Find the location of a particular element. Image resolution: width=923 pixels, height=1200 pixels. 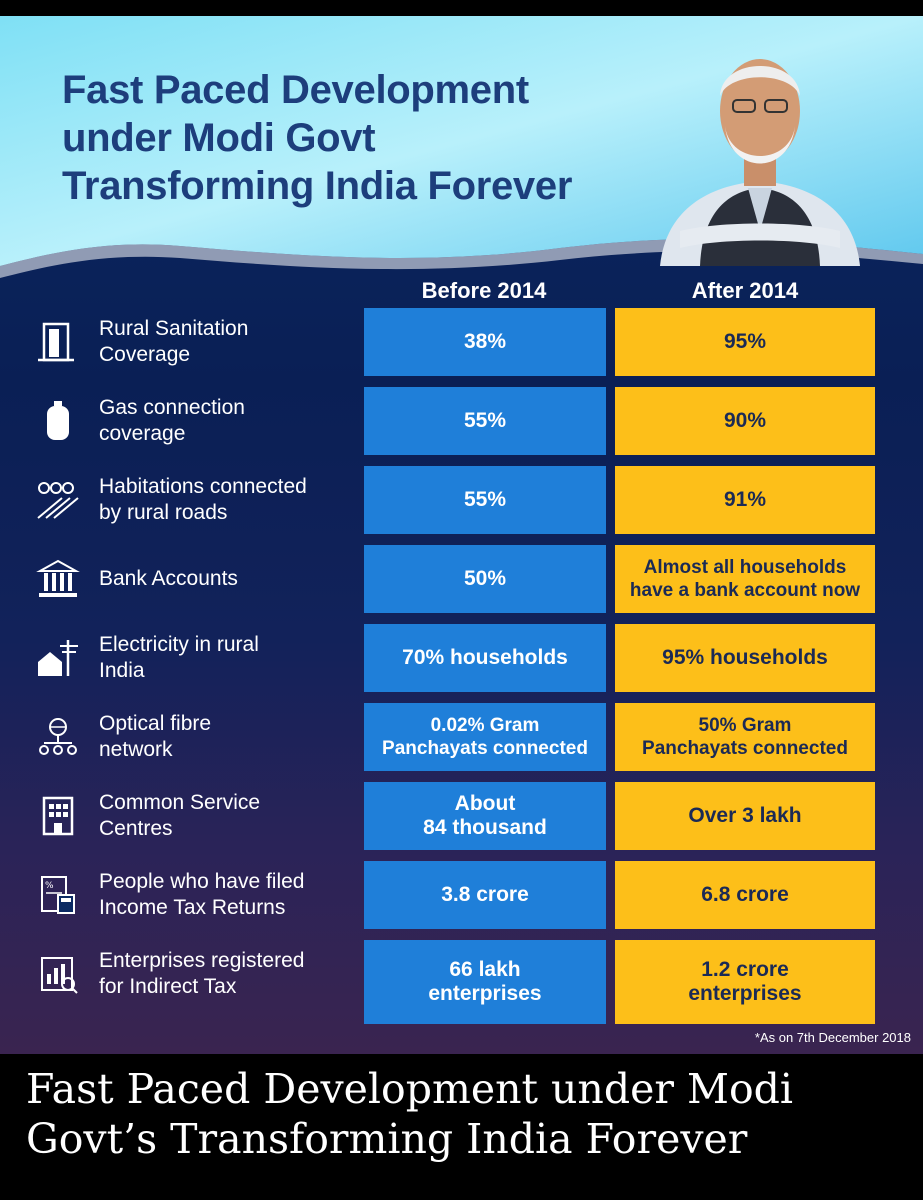

after-value: 1.2 crore enterprises is located at coordinates (745, 982).